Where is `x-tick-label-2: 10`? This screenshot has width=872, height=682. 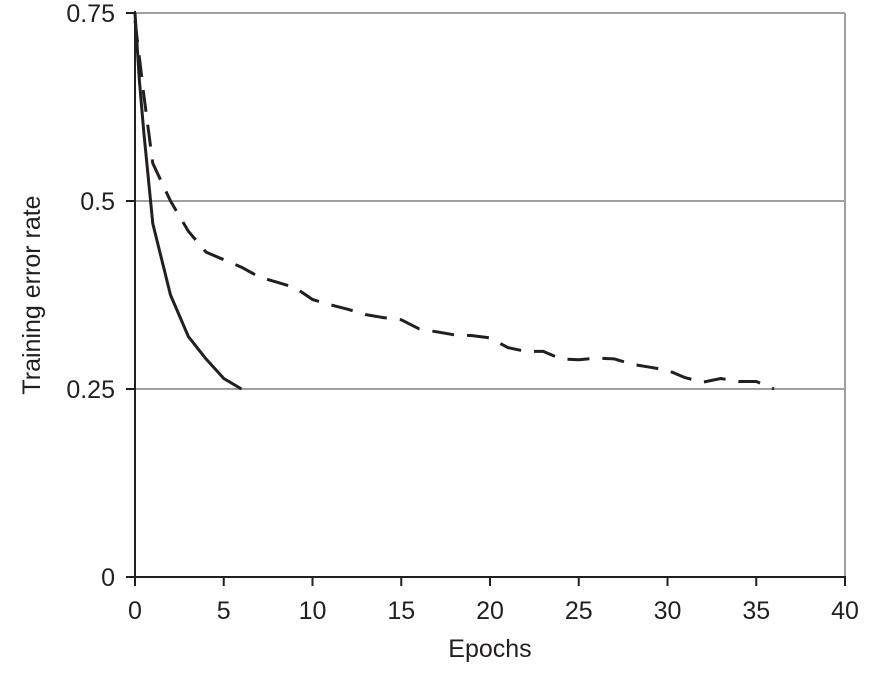 x-tick-label-2: 10 is located at coordinates (313, 611).